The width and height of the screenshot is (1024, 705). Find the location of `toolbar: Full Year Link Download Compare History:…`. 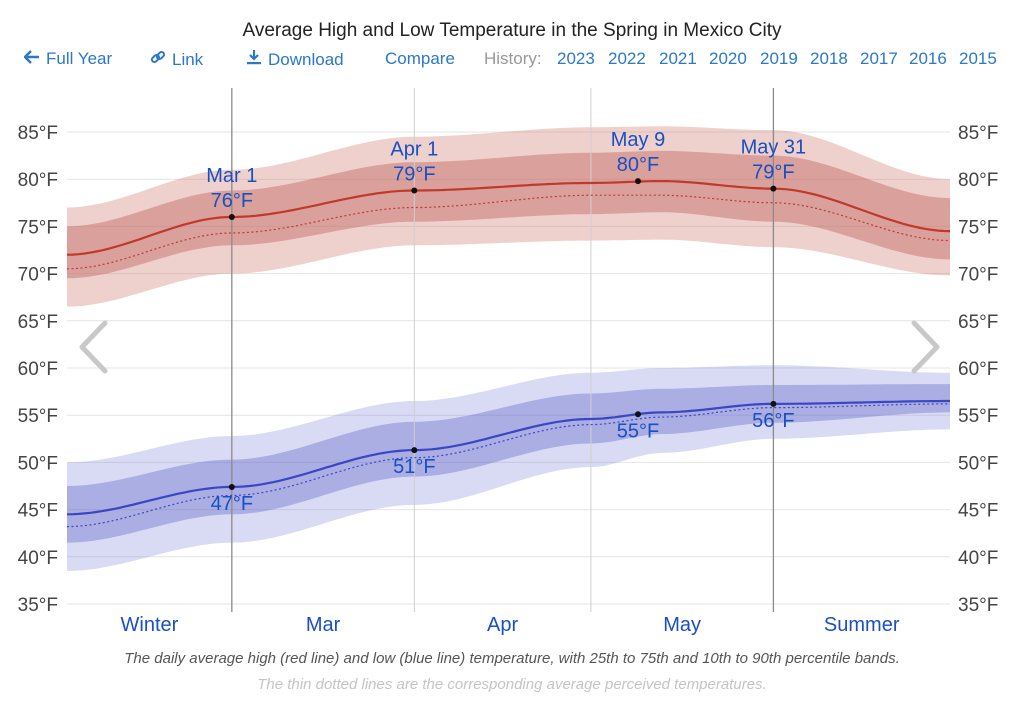

toolbar: Full Year Link Download Compare History:… is located at coordinates (512, 62).